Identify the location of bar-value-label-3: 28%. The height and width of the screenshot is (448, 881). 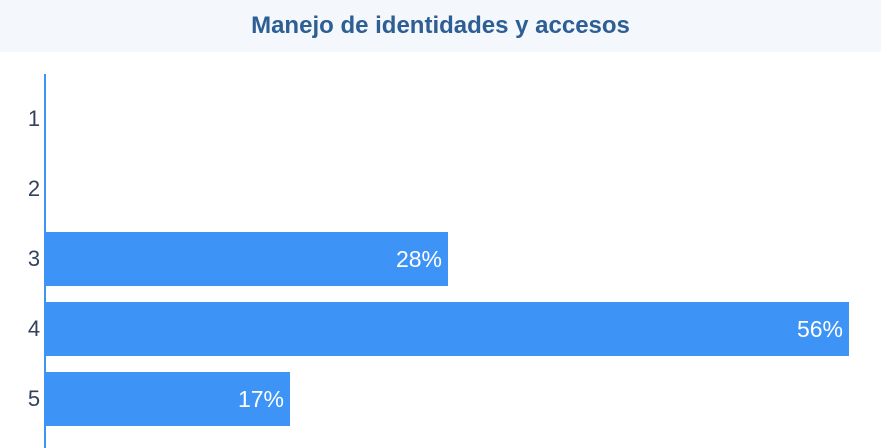
(418, 259).